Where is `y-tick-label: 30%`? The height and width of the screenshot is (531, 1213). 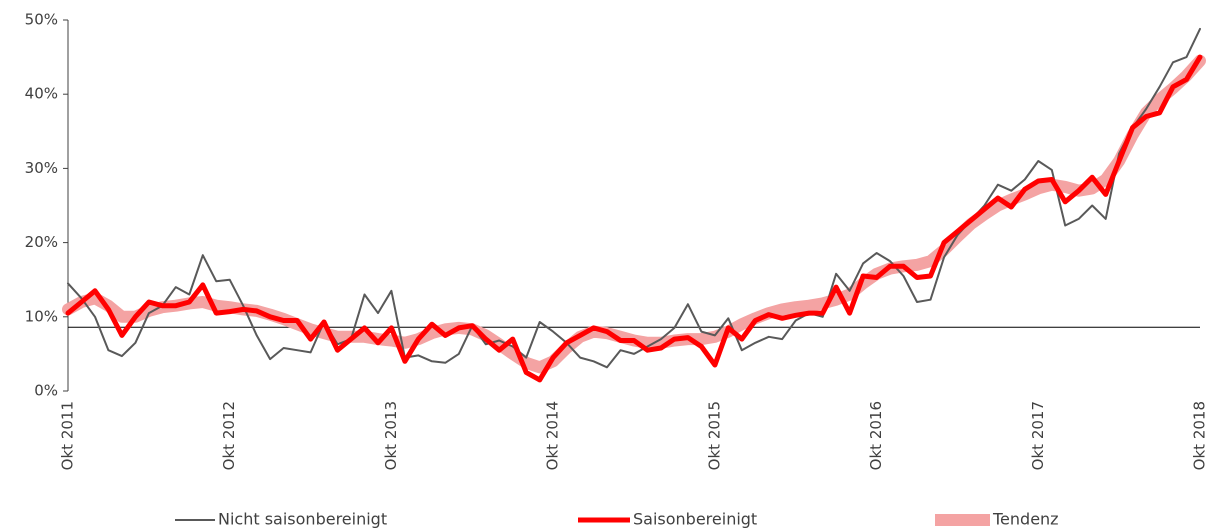 y-tick-label: 30% is located at coordinates (41, 168).